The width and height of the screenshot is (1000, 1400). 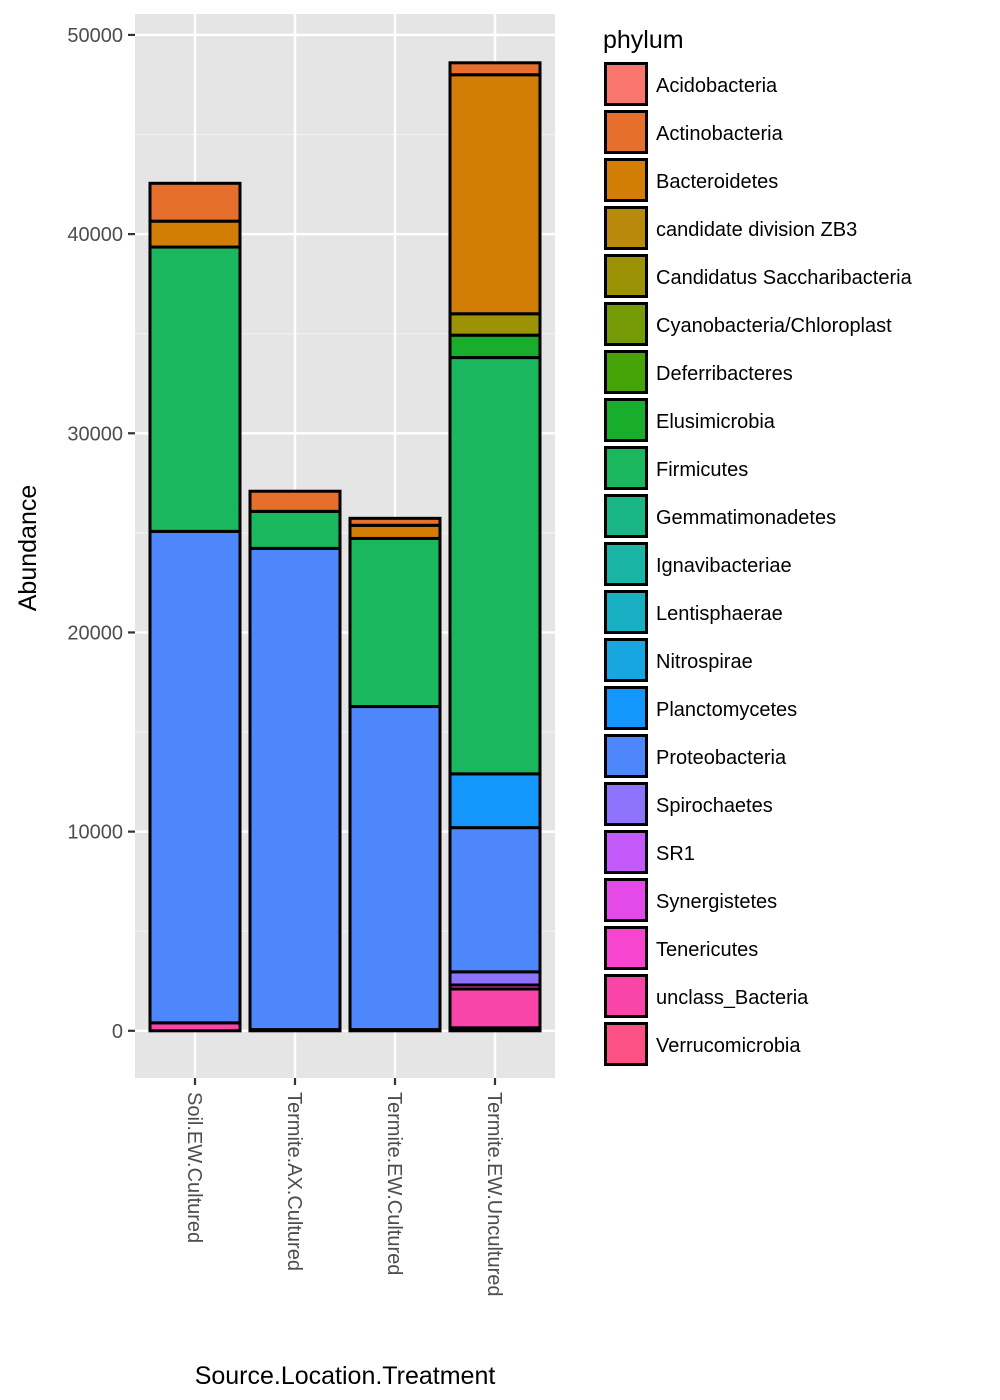 What do you see at coordinates (95, 36) in the screenshot?
I see `y-tick-label: 50000` at bounding box center [95, 36].